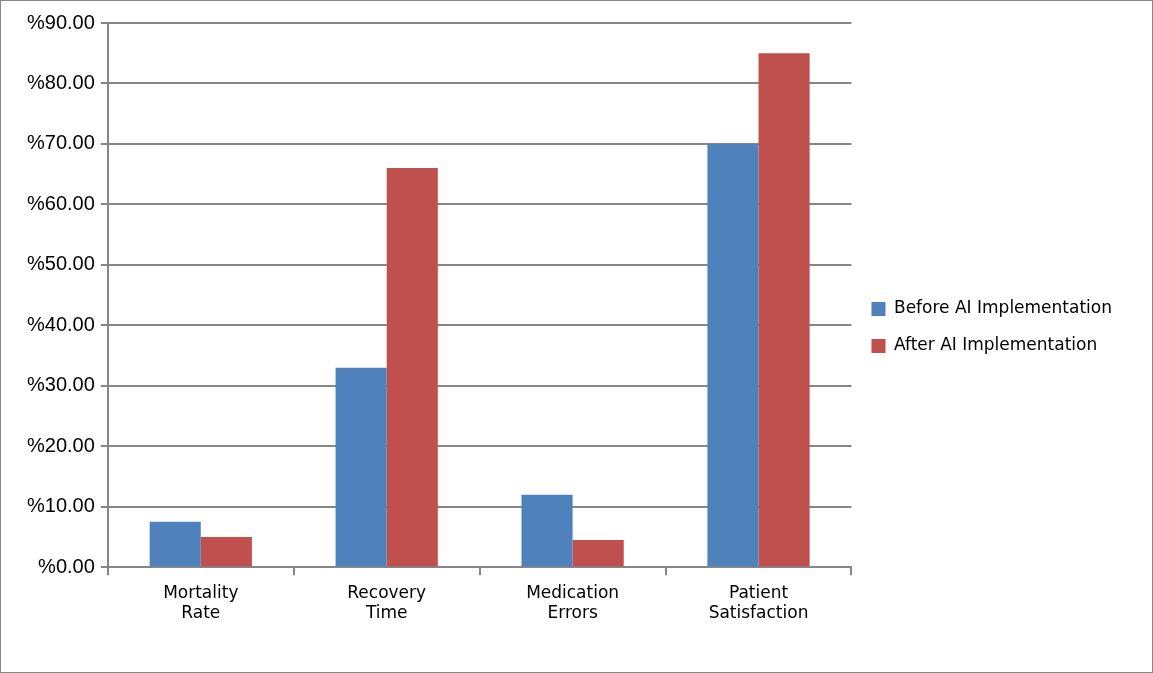 The image size is (1153, 673). What do you see at coordinates (60, 81) in the screenshot?
I see `y-tick-label: %80.00` at bounding box center [60, 81].